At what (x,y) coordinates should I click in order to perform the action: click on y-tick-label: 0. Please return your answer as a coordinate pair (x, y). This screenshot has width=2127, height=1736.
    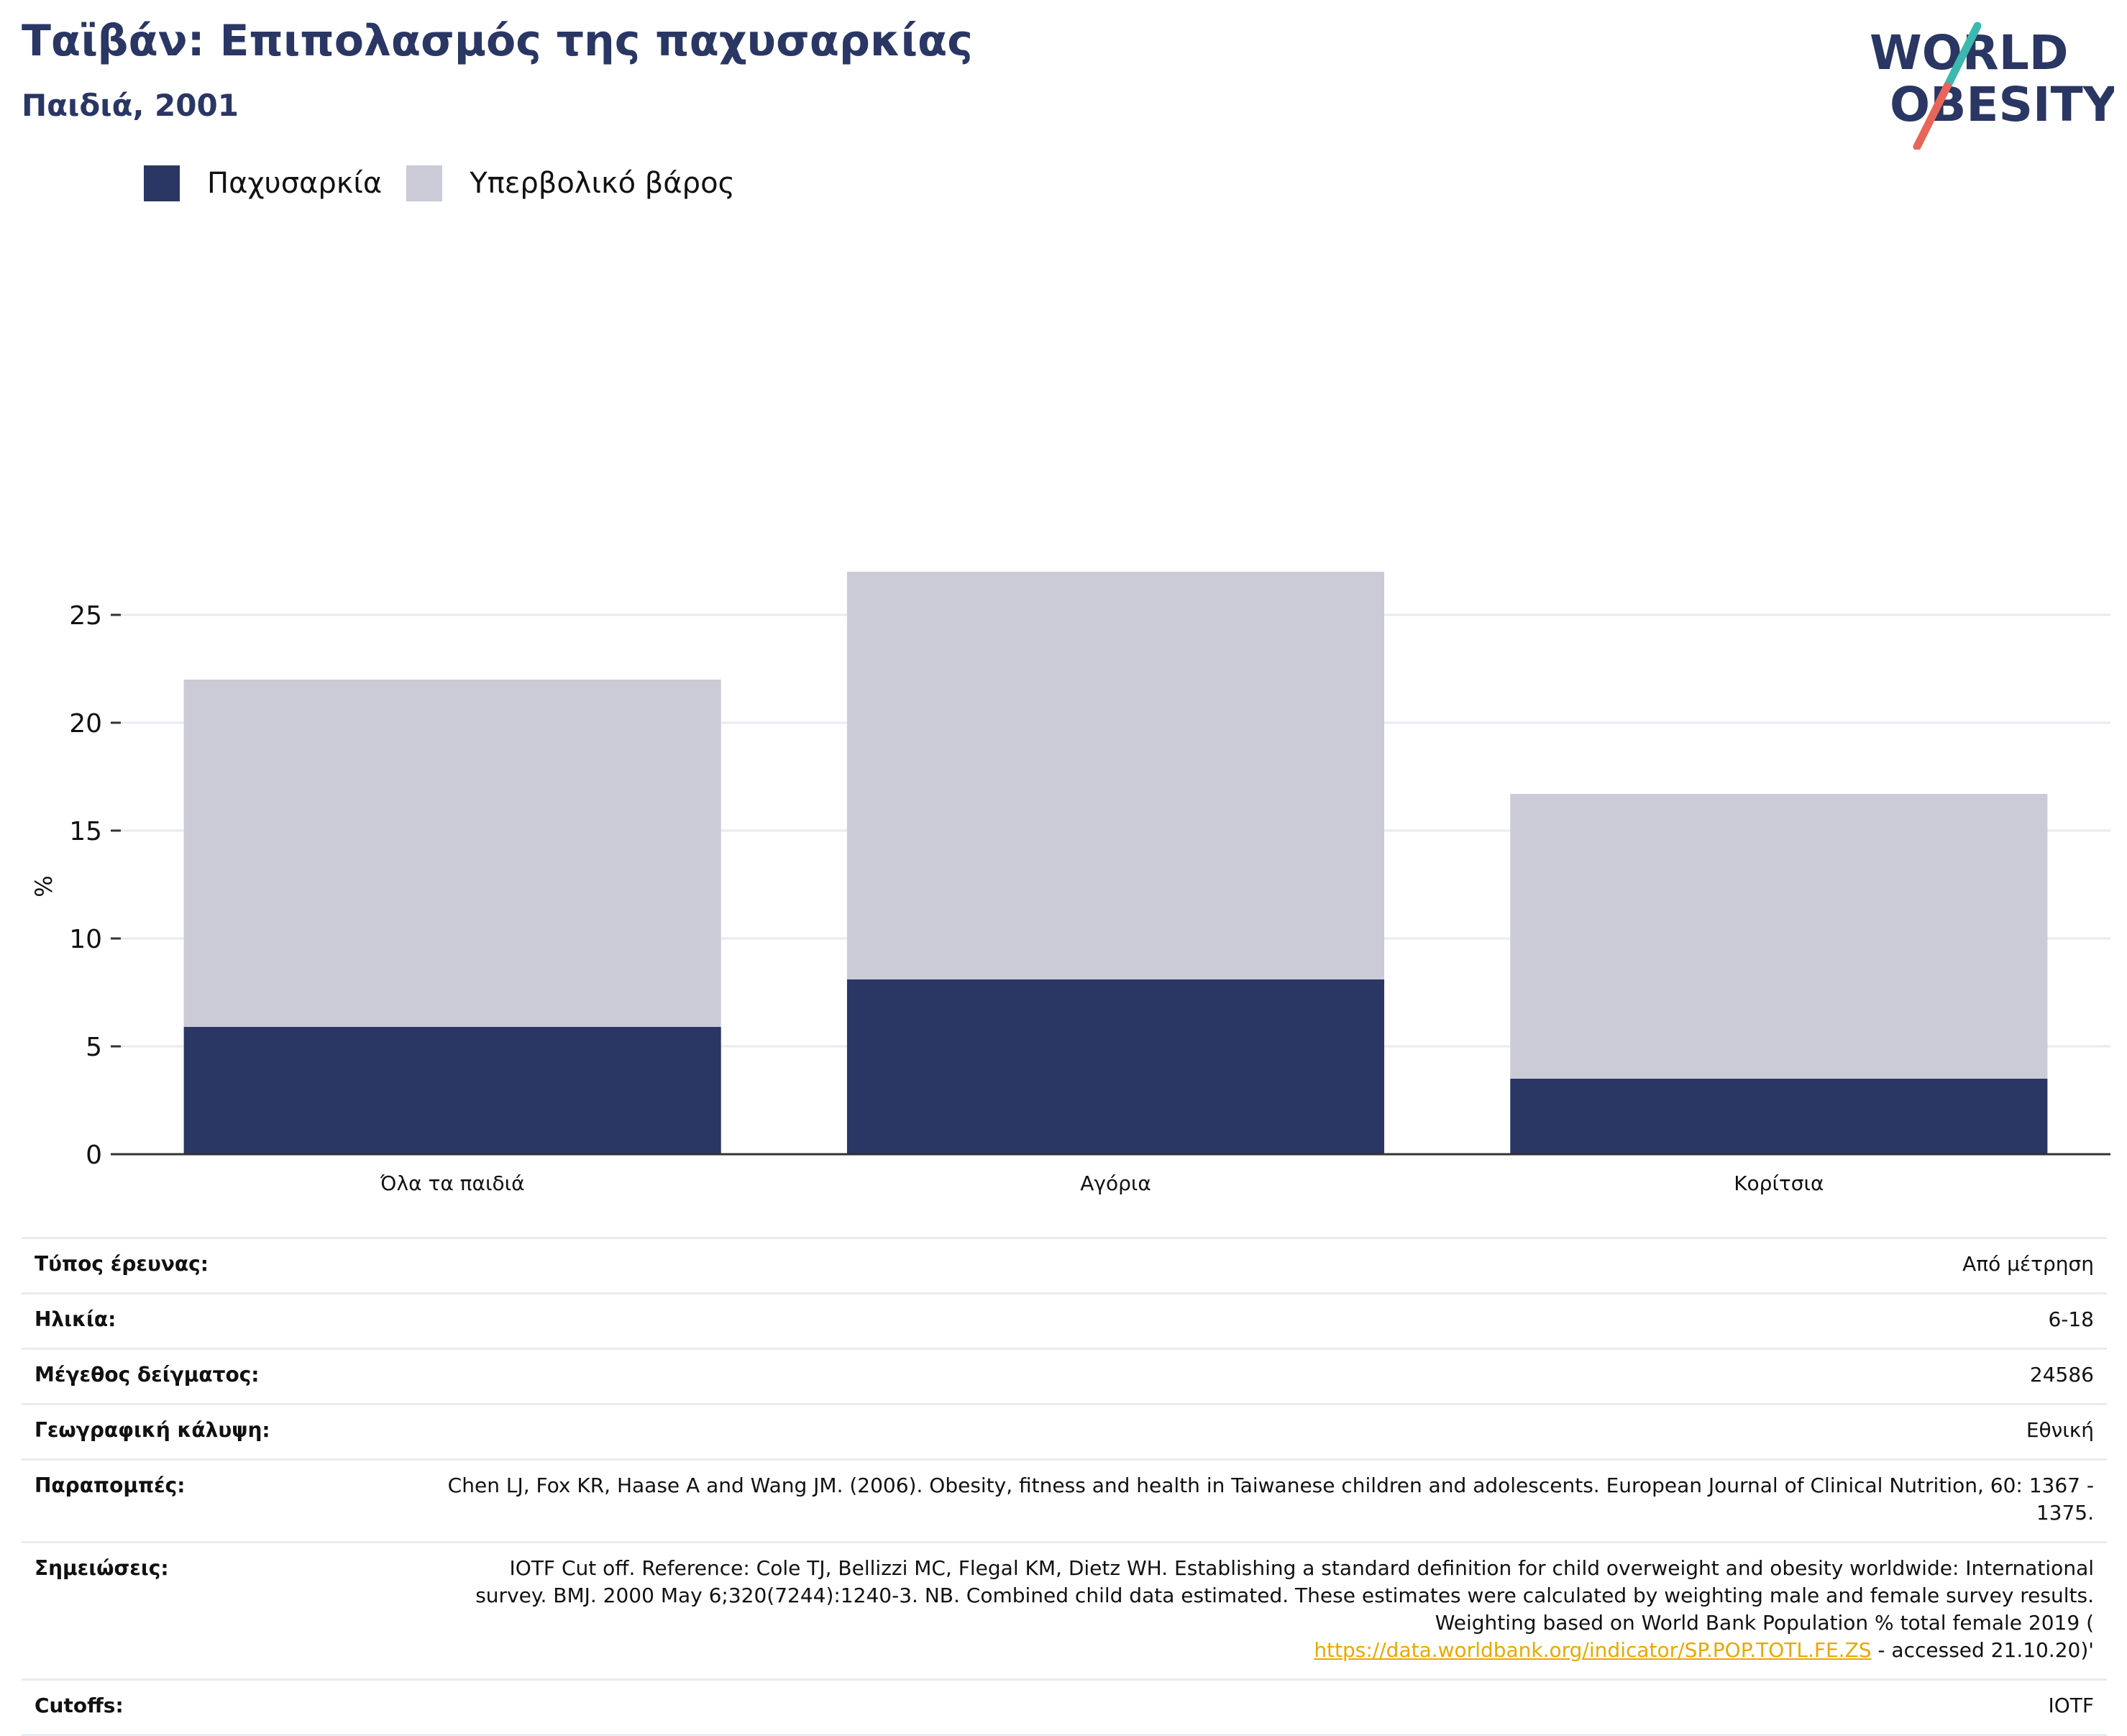
    Looking at the image, I should click on (94, 1155).